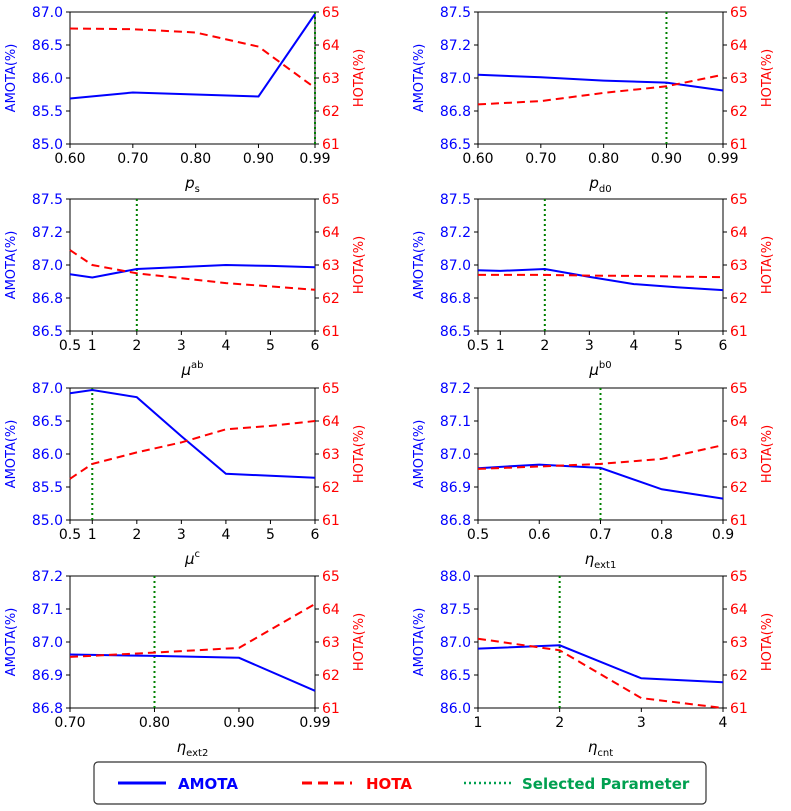 This screenshot has width=791, height=811. Describe the element at coordinates (70, 346) in the screenshot. I see `x-tick-label: 0.5` at that location.